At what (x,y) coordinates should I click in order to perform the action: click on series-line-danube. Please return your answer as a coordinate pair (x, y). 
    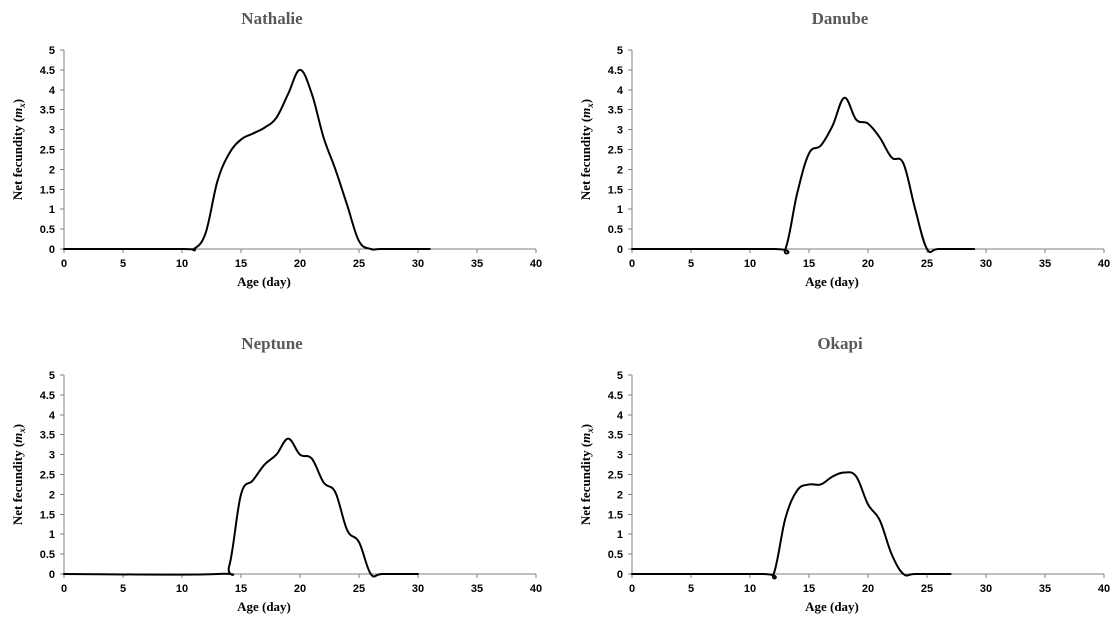
    Looking at the image, I should click on (803, 175).